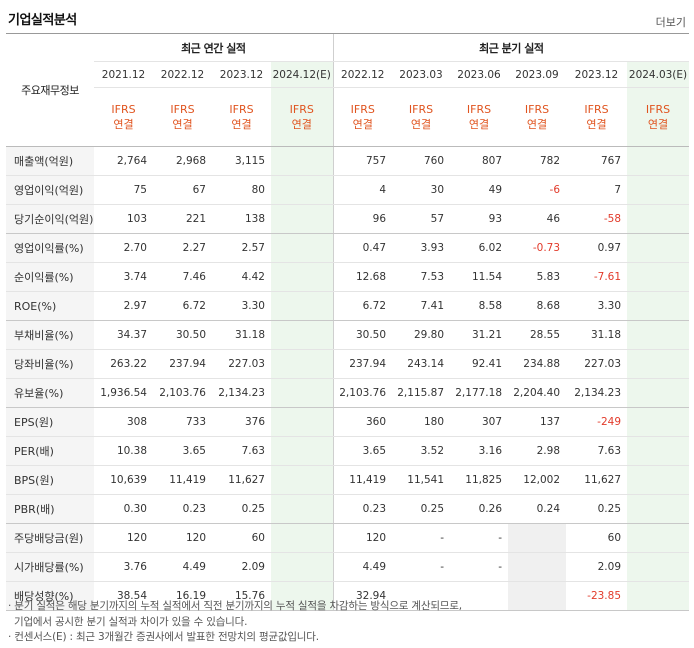 Image resolution: width=694 pixels, height=648 pixels. I want to click on table-row: 주당배당금(원) 120 120 60 120- -60, so click(348, 538).